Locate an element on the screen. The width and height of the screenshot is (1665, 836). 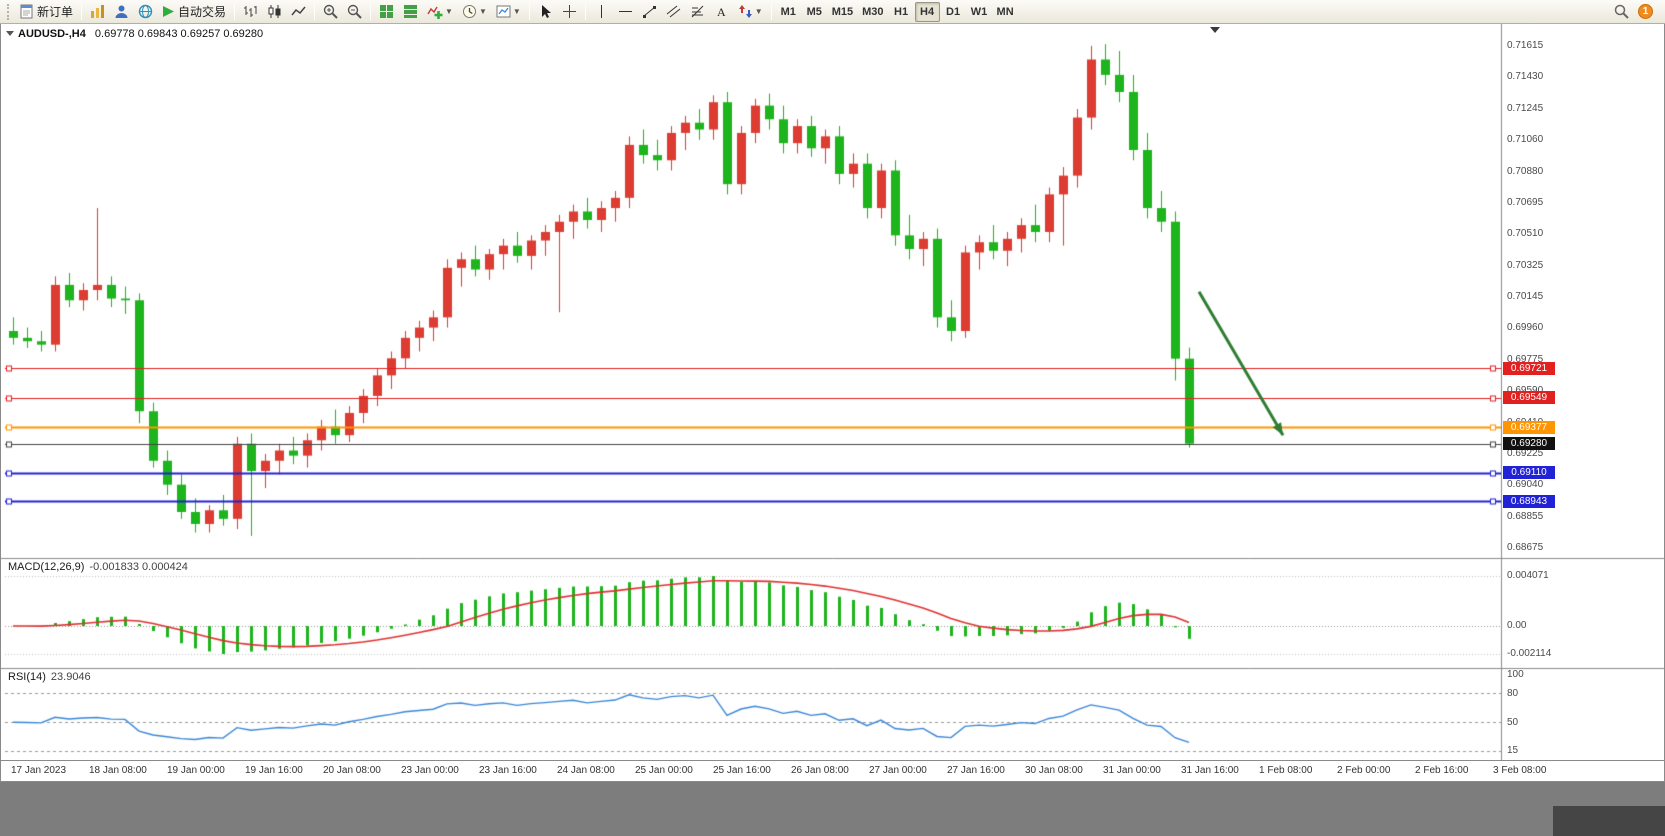
price-scale-label: 0.68675 is located at coordinates (1525, 547).